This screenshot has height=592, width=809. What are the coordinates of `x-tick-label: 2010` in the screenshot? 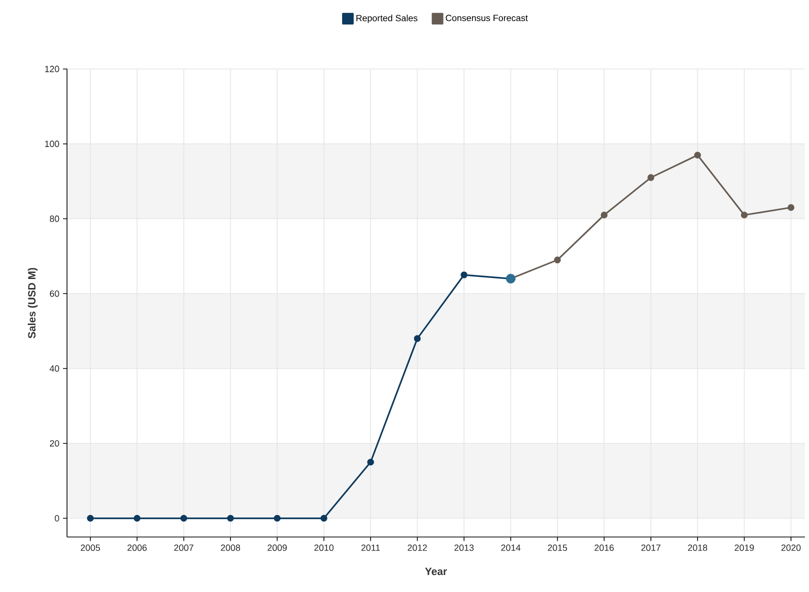 It's located at (324, 547).